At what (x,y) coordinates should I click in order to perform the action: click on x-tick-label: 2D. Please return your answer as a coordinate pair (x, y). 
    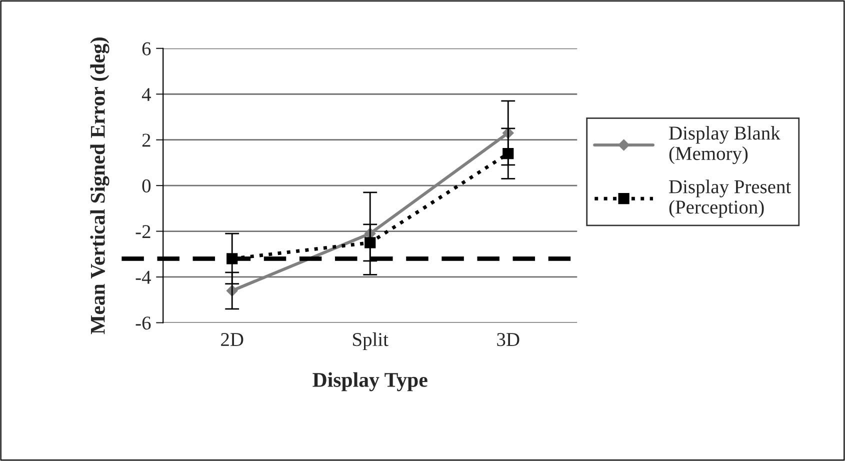
    Looking at the image, I should click on (232, 339).